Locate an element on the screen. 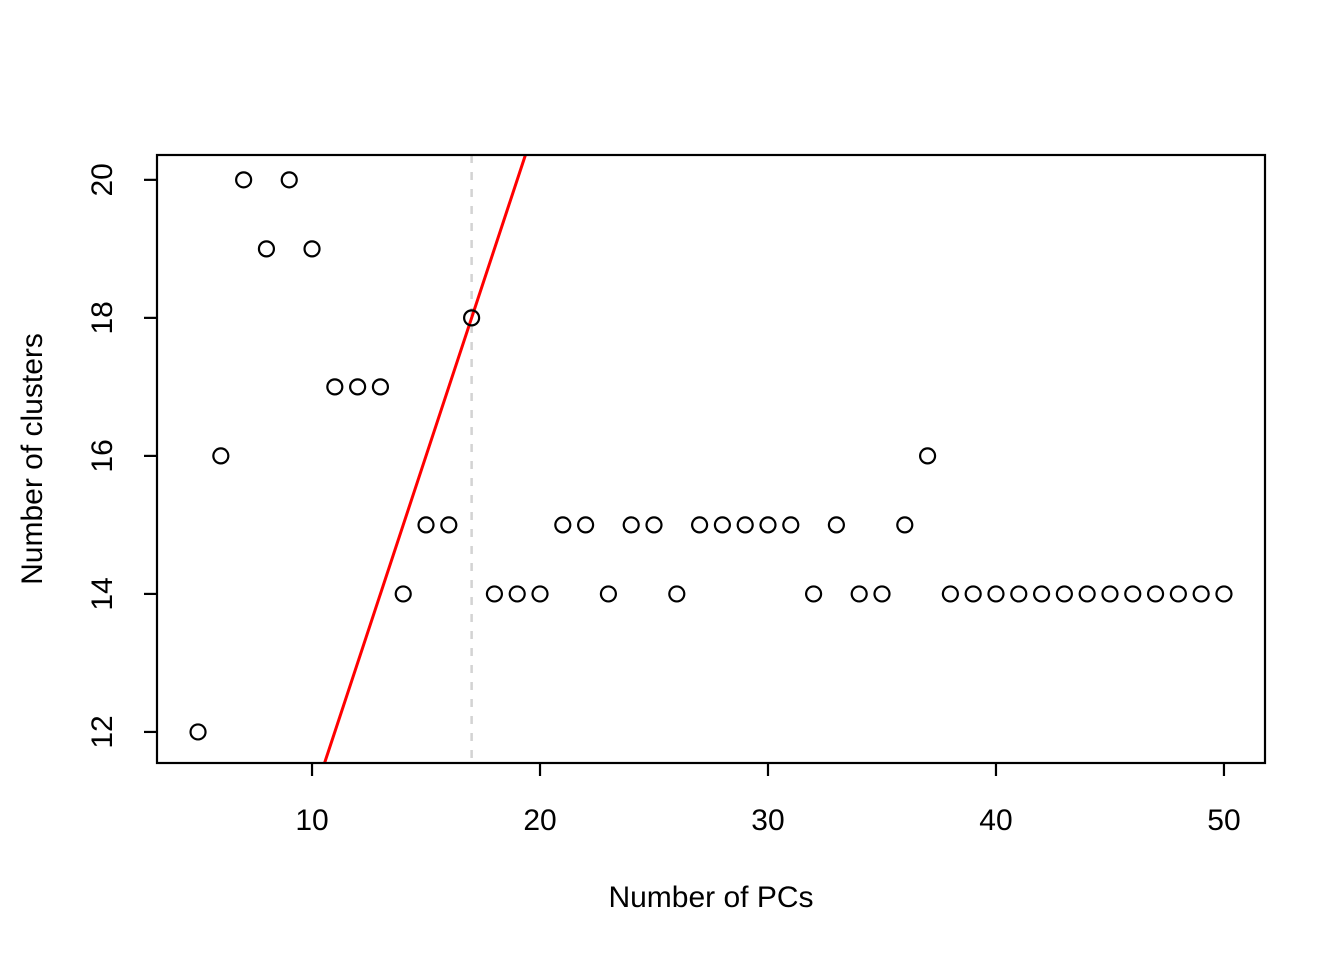 The width and height of the screenshot is (1344, 960). y-axis-label: Number of clusters is located at coordinates (32, 459).